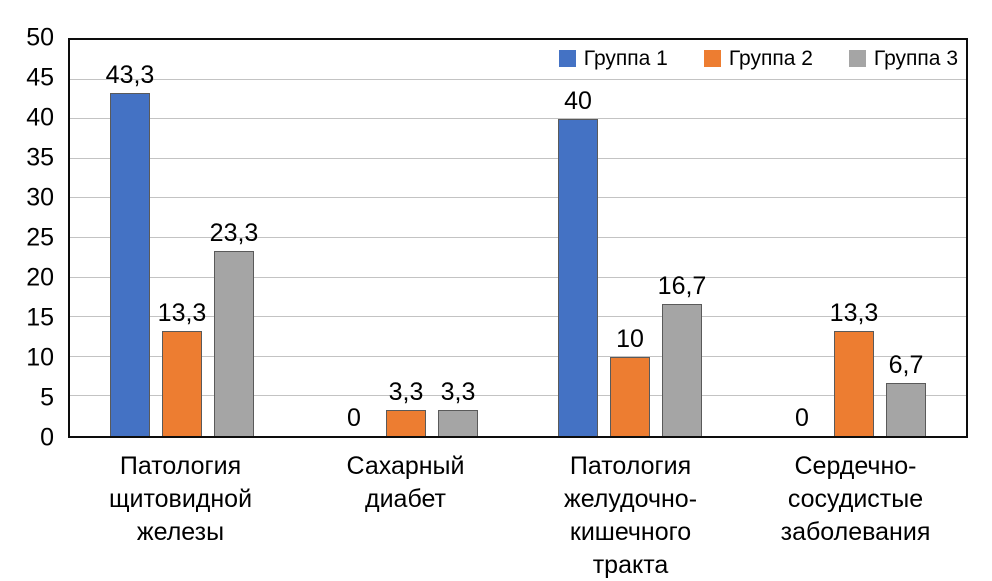 The image size is (992, 581). I want to click on bar-value-label: 16,7, so click(682, 285).